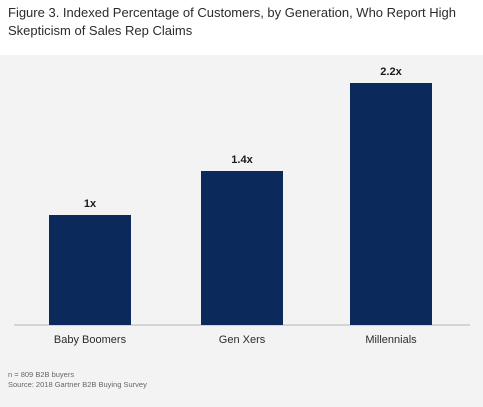 The height and width of the screenshot is (407, 483). Describe the element at coordinates (391, 72) in the screenshot. I see `data-label: 2.2x` at that location.